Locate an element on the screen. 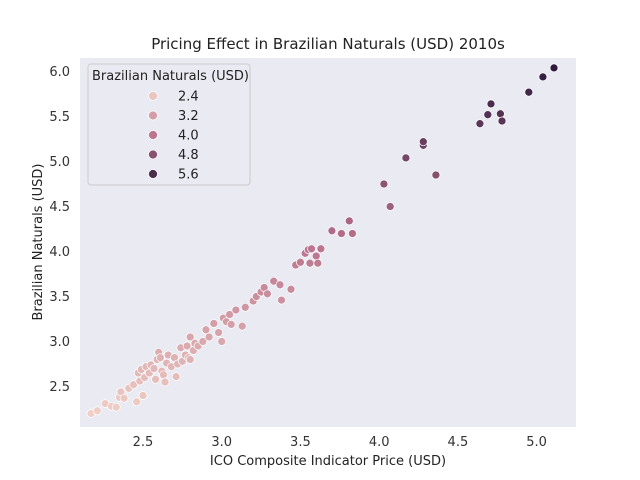 The height and width of the screenshot is (480, 640). y-tick-label: 3.0 is located at coordinates (59, 342).